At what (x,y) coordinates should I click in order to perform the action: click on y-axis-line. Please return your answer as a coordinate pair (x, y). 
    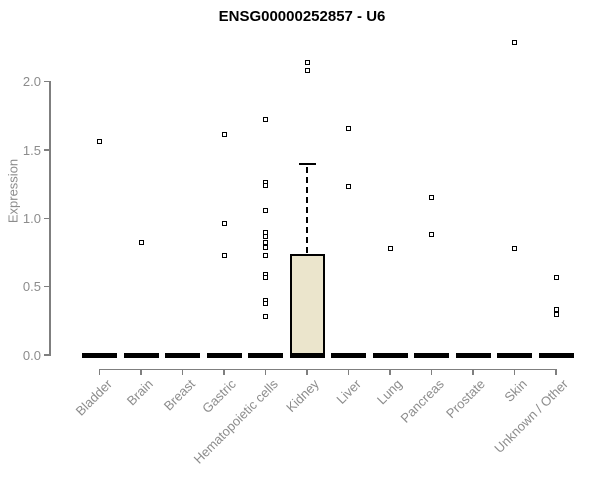
    Looking at the image, I should click on (50, 218).